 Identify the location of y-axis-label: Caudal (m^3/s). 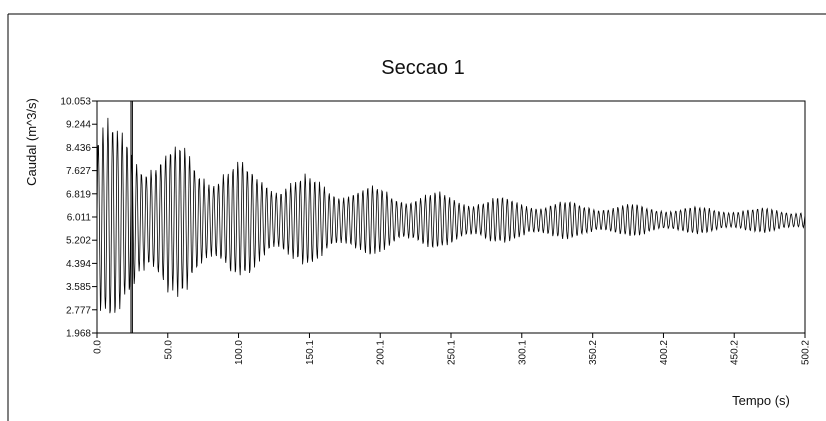
(31, 142).